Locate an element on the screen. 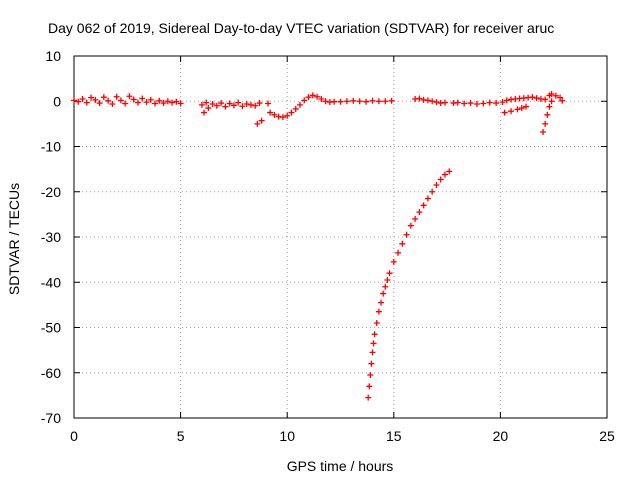  y-tick-label: -10 is located at coordinates (51, 147).